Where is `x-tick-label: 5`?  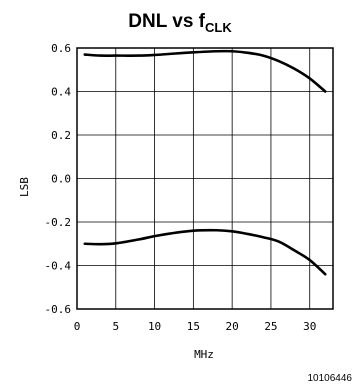
x-tick-label: 5 is located at coordinates (115, 326).